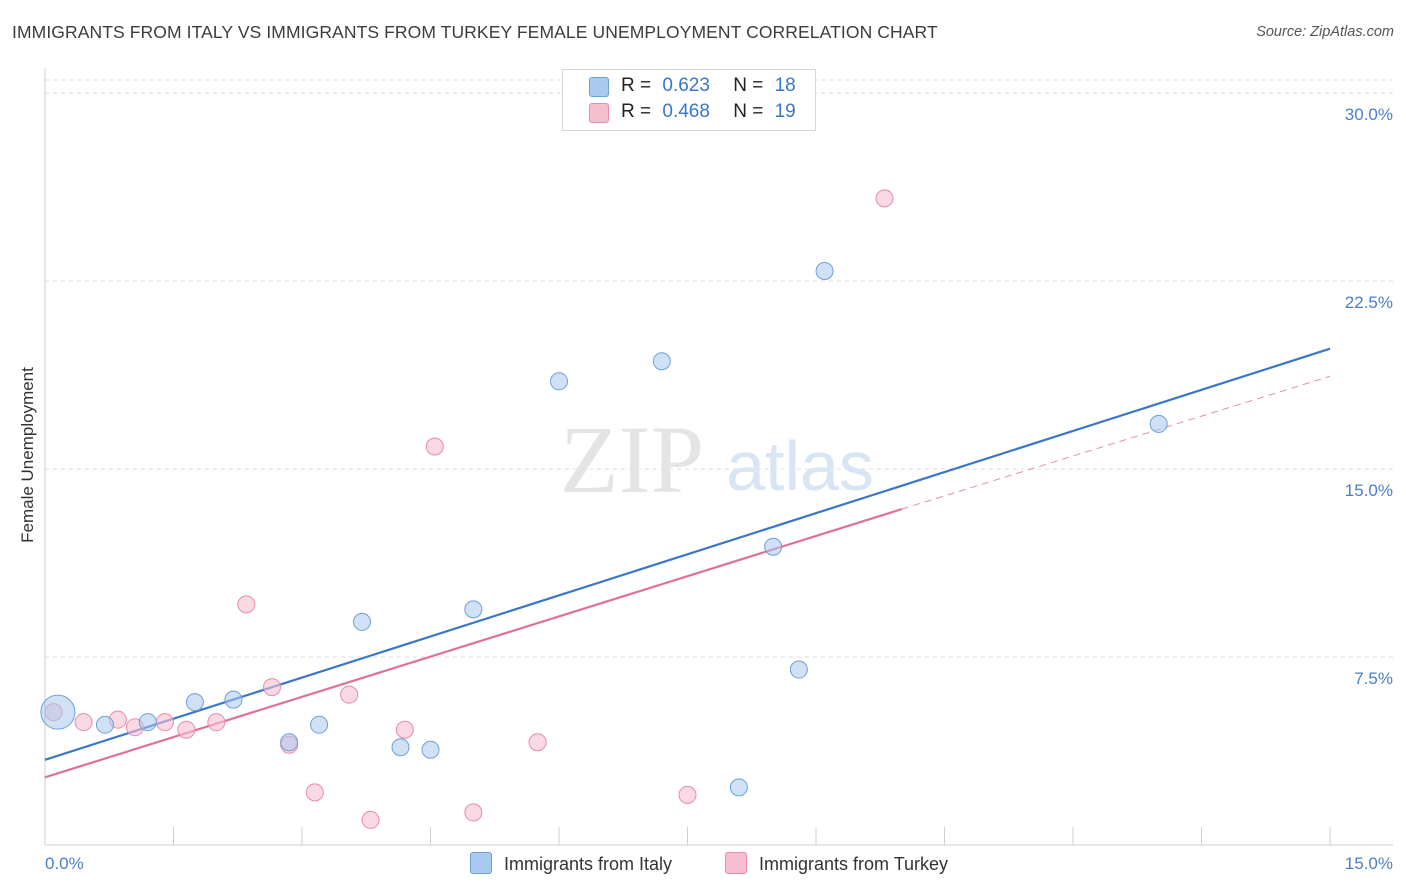 Image resolution: width=1406 pixels, height=892 pixels. I want to click on italy-n-label: N =, so click(748, 85).